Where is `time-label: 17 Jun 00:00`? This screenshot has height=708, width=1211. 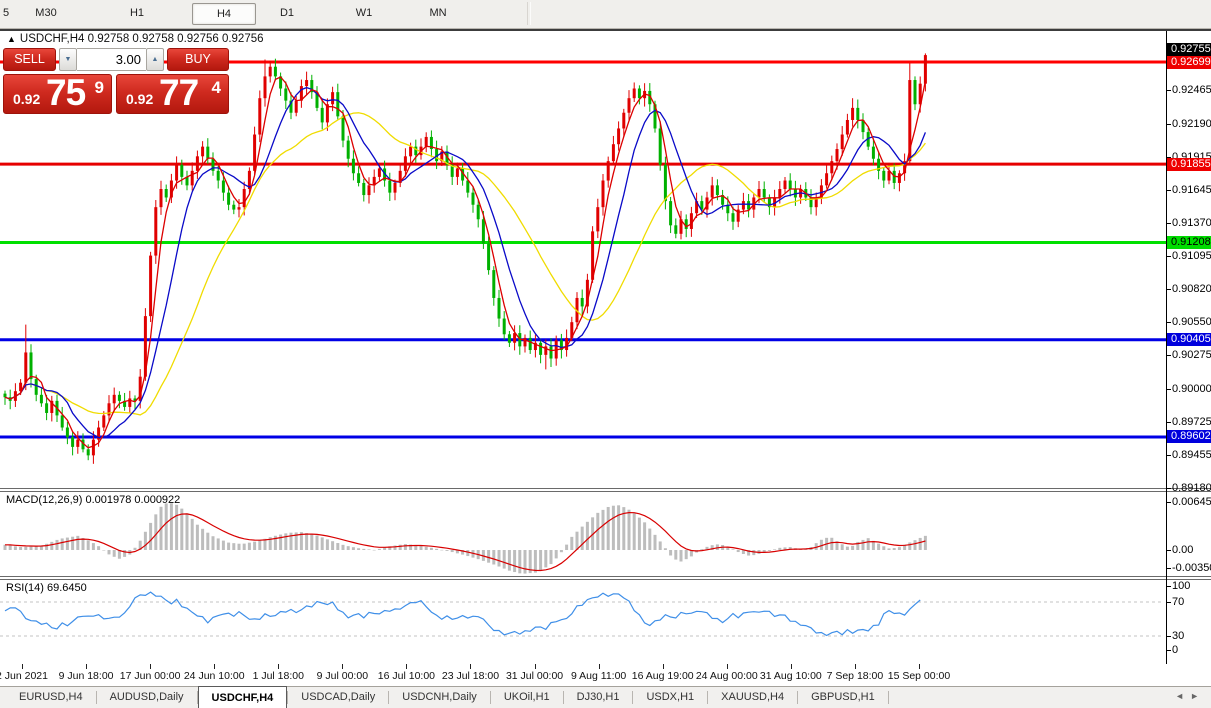
time-label: 17 Jun 00:00 is located at coordinates (150, 676).